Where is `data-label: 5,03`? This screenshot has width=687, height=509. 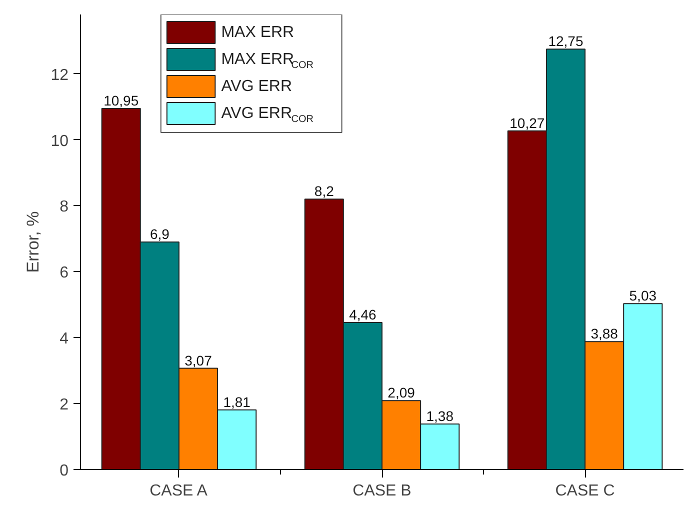
data-label: 5,03 is located at coordinates (643, 296).